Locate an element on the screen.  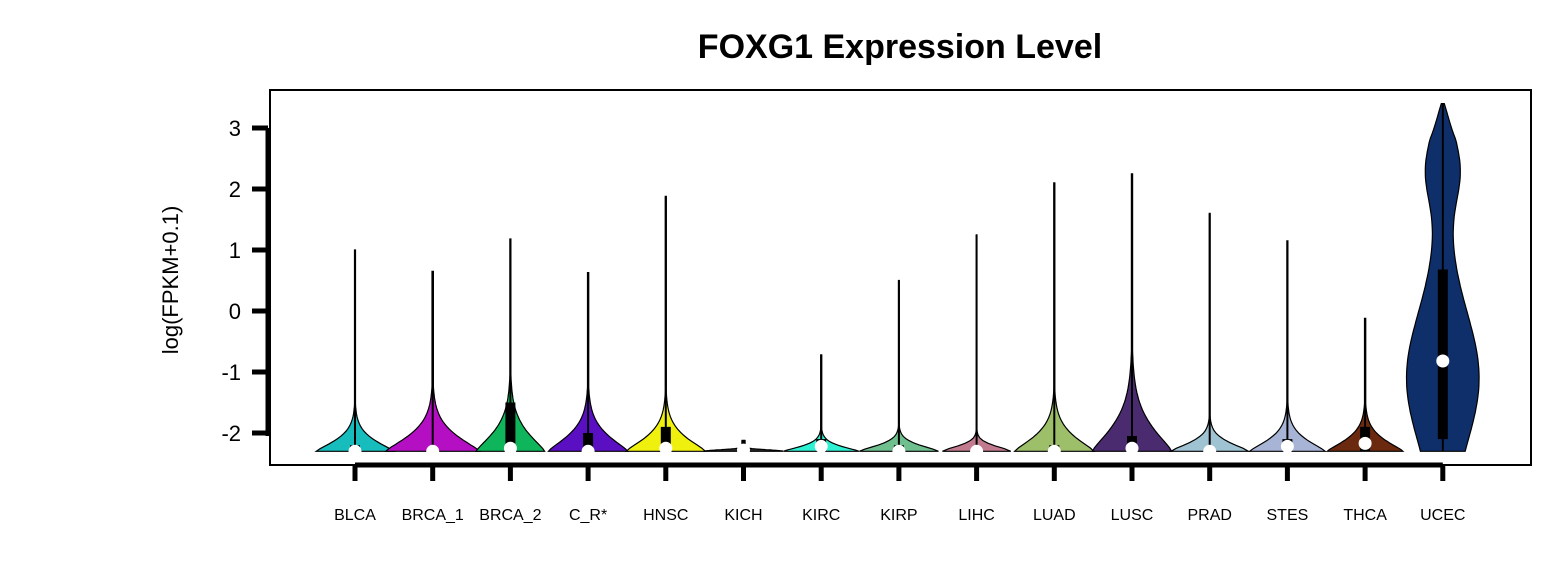
chart-title: FOXG1 Expression Level is located at coordinates (900, 47).